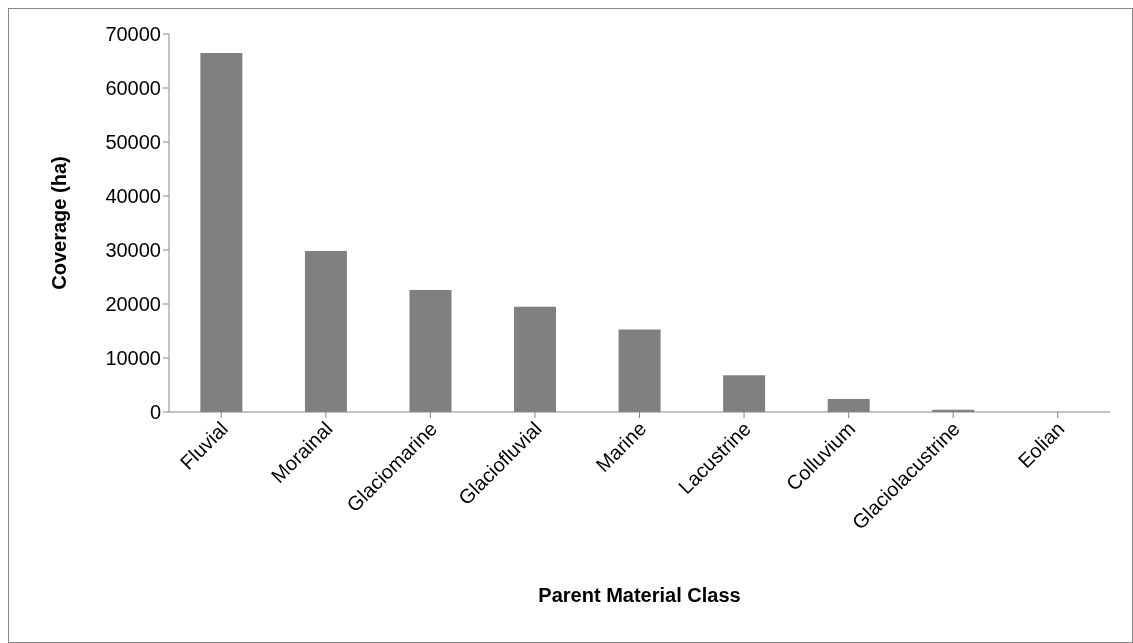 This screenshot has height=643, width=1133. I want to click on y-tick-label: 30000, so click(133, 250).